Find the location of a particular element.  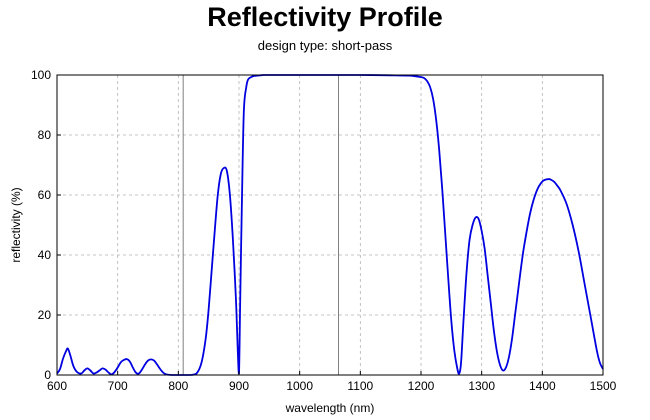

x-axis-label: wavelength (nm) is located at coordinates (330, 408).